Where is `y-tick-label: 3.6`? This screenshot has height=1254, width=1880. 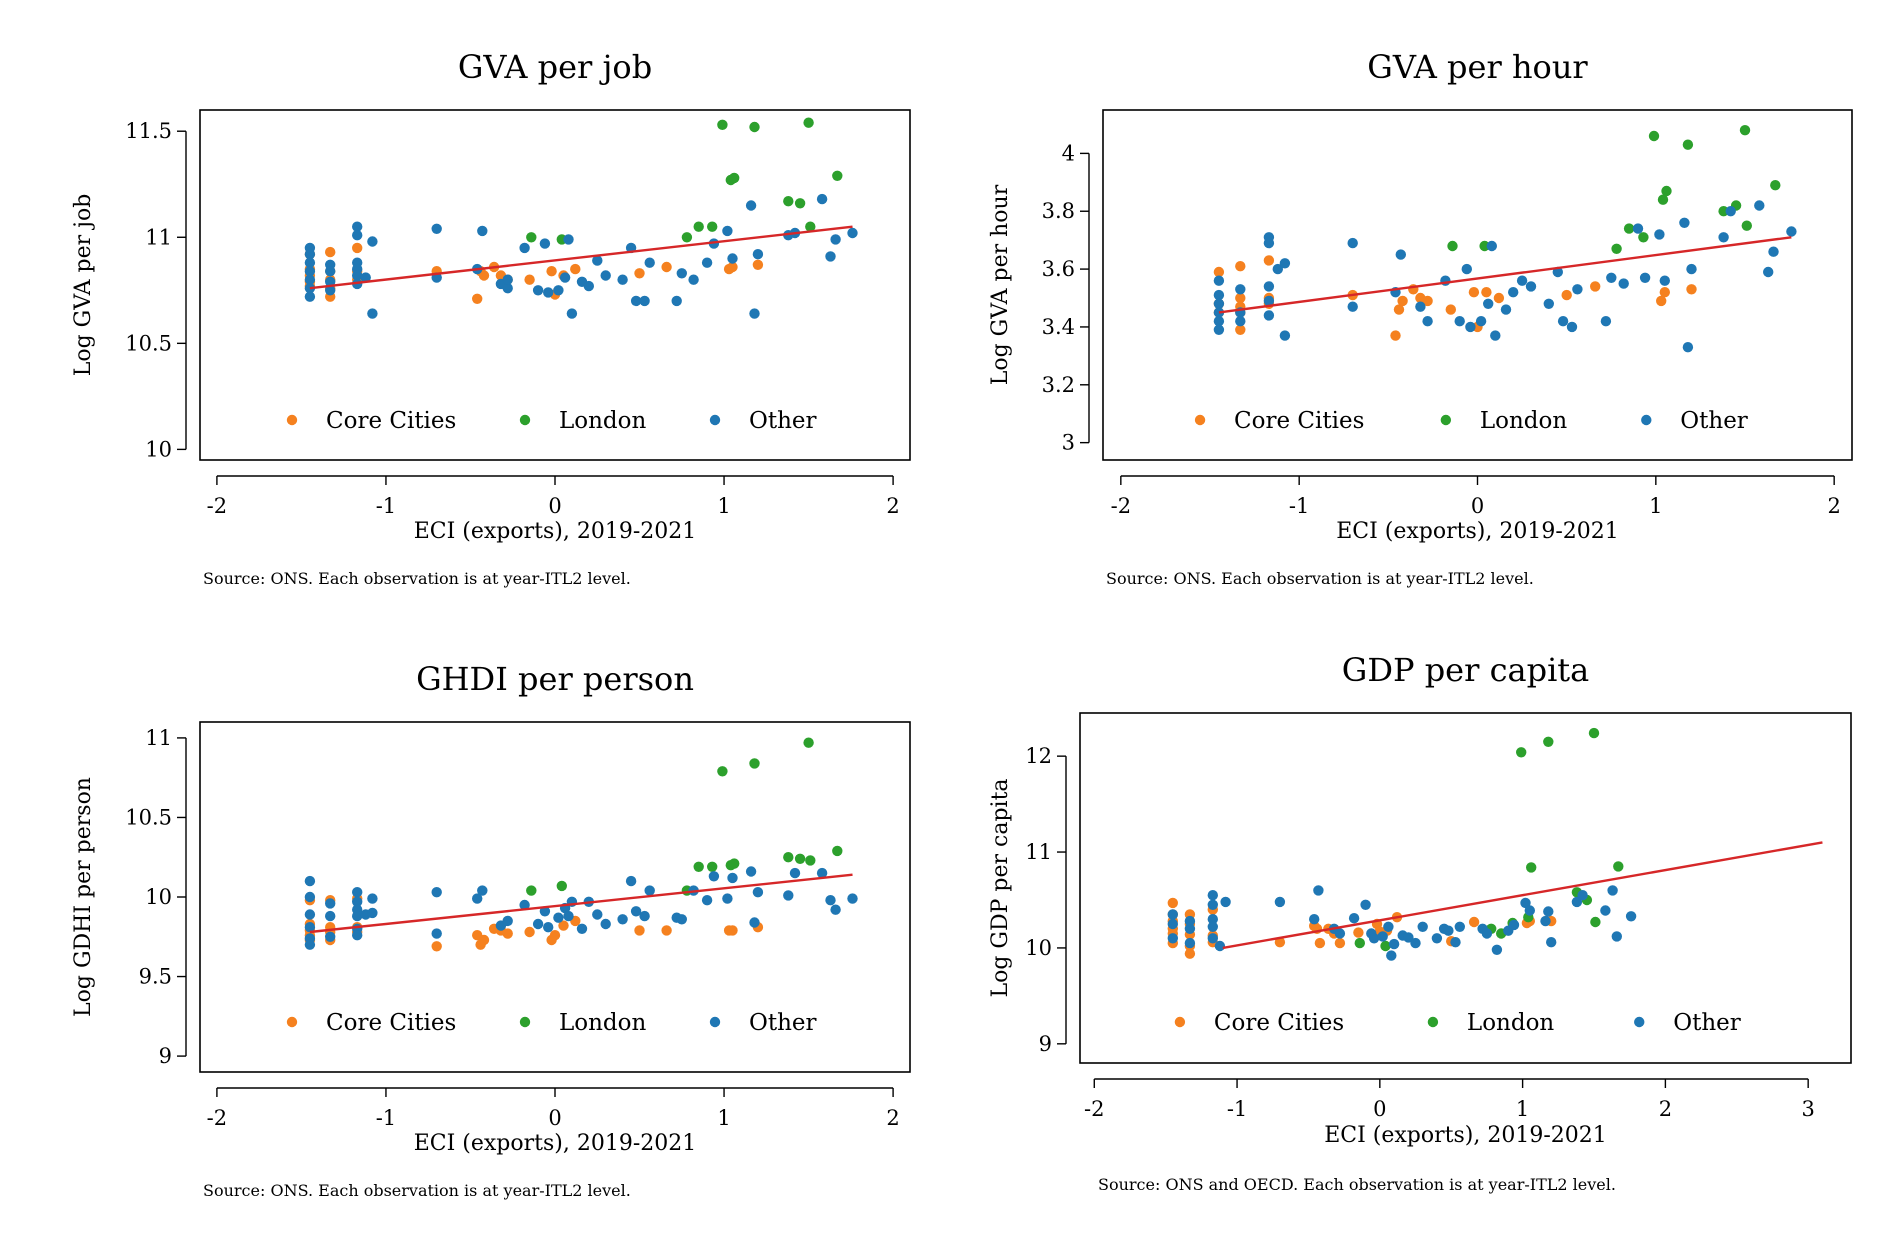
y-tick-label: 3.6 is located at coordinates (1058, 269).